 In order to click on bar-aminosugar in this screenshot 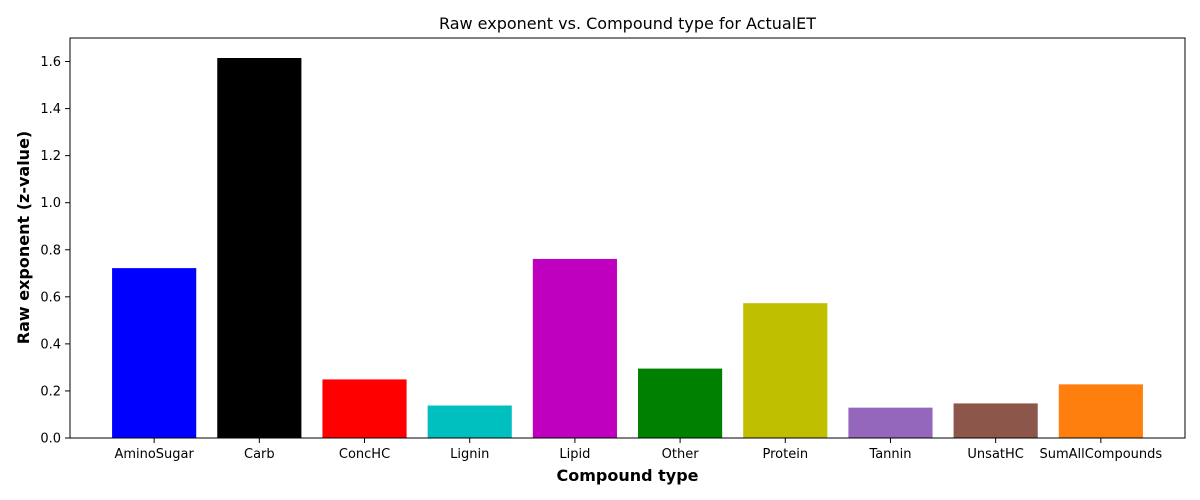, I will do `click(154, 353)`.